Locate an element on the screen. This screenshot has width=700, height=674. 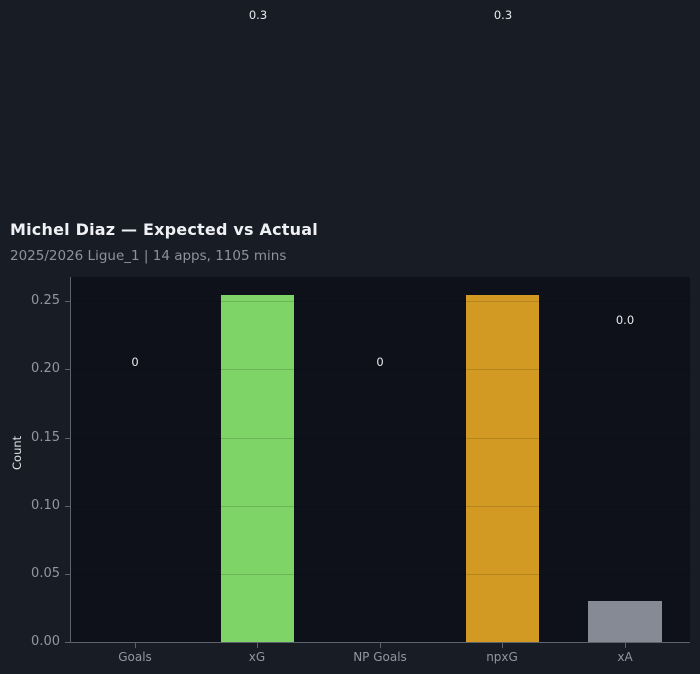
bar-npxg is located at coordinates (502, 468).